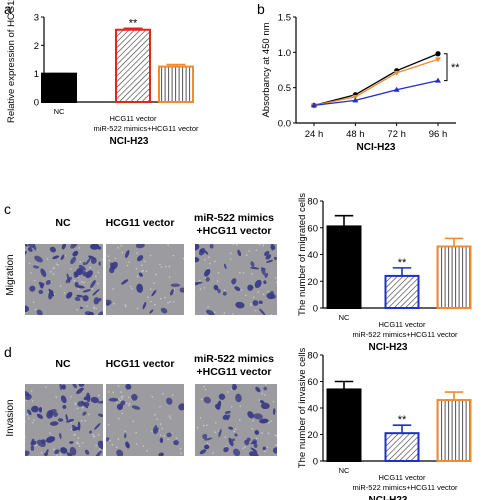 The width and height of the screenshot is (486, 500). Describe the element at coordinates (145, 420) in the screenshot. I see `micrograph-background` at that location.